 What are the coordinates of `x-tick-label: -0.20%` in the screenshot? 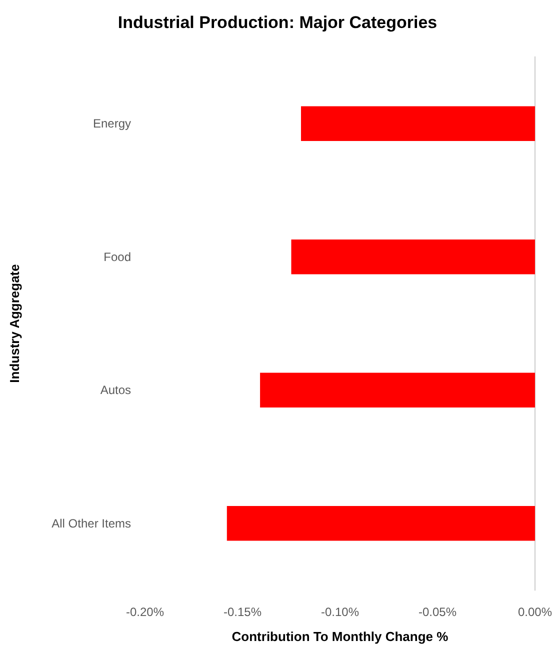 It's located at (145, 612).